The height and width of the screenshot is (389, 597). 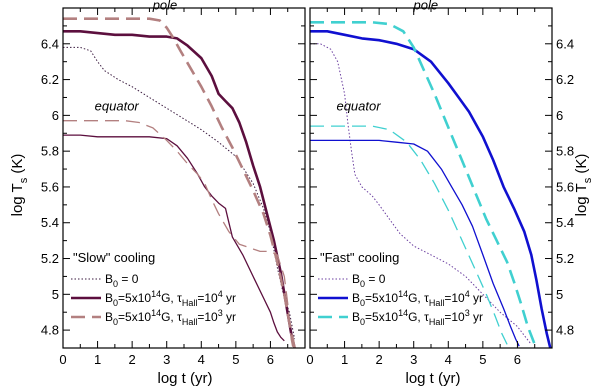 I want to click on legend-title: "Fast" cooling, so click(x=359, y=257).